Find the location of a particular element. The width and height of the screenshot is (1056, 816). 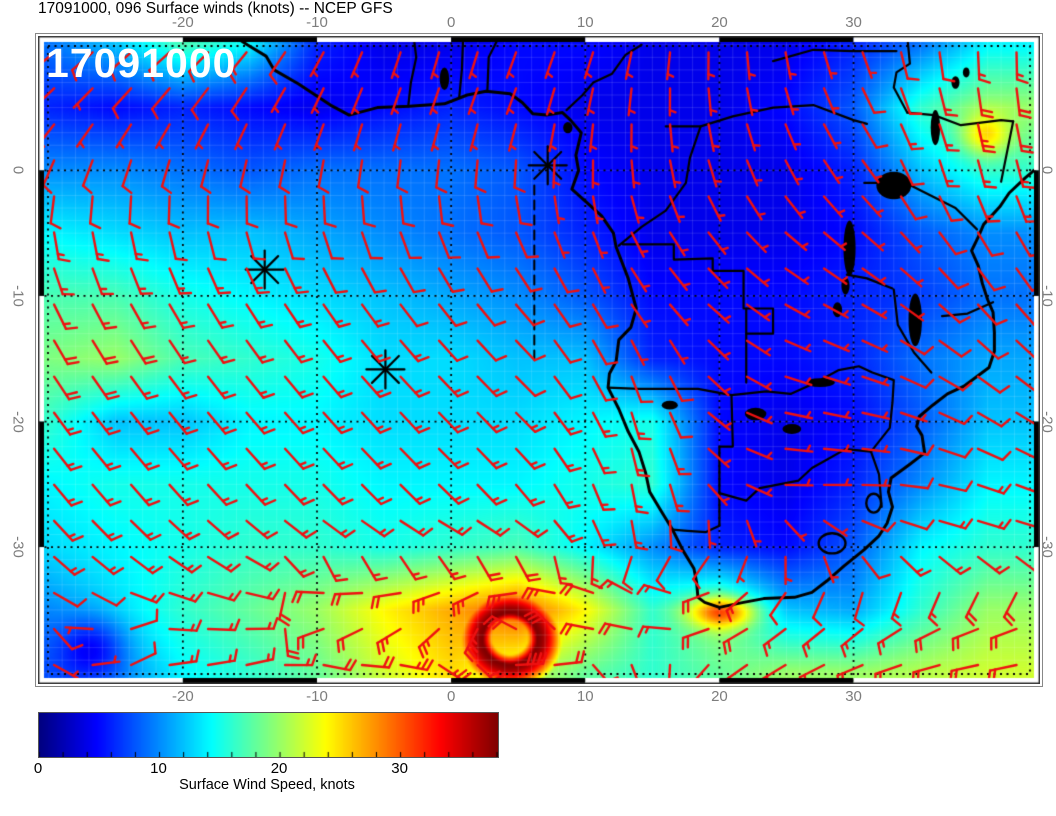

axis-tick-label: -30 is located at coordinates (18, 547).